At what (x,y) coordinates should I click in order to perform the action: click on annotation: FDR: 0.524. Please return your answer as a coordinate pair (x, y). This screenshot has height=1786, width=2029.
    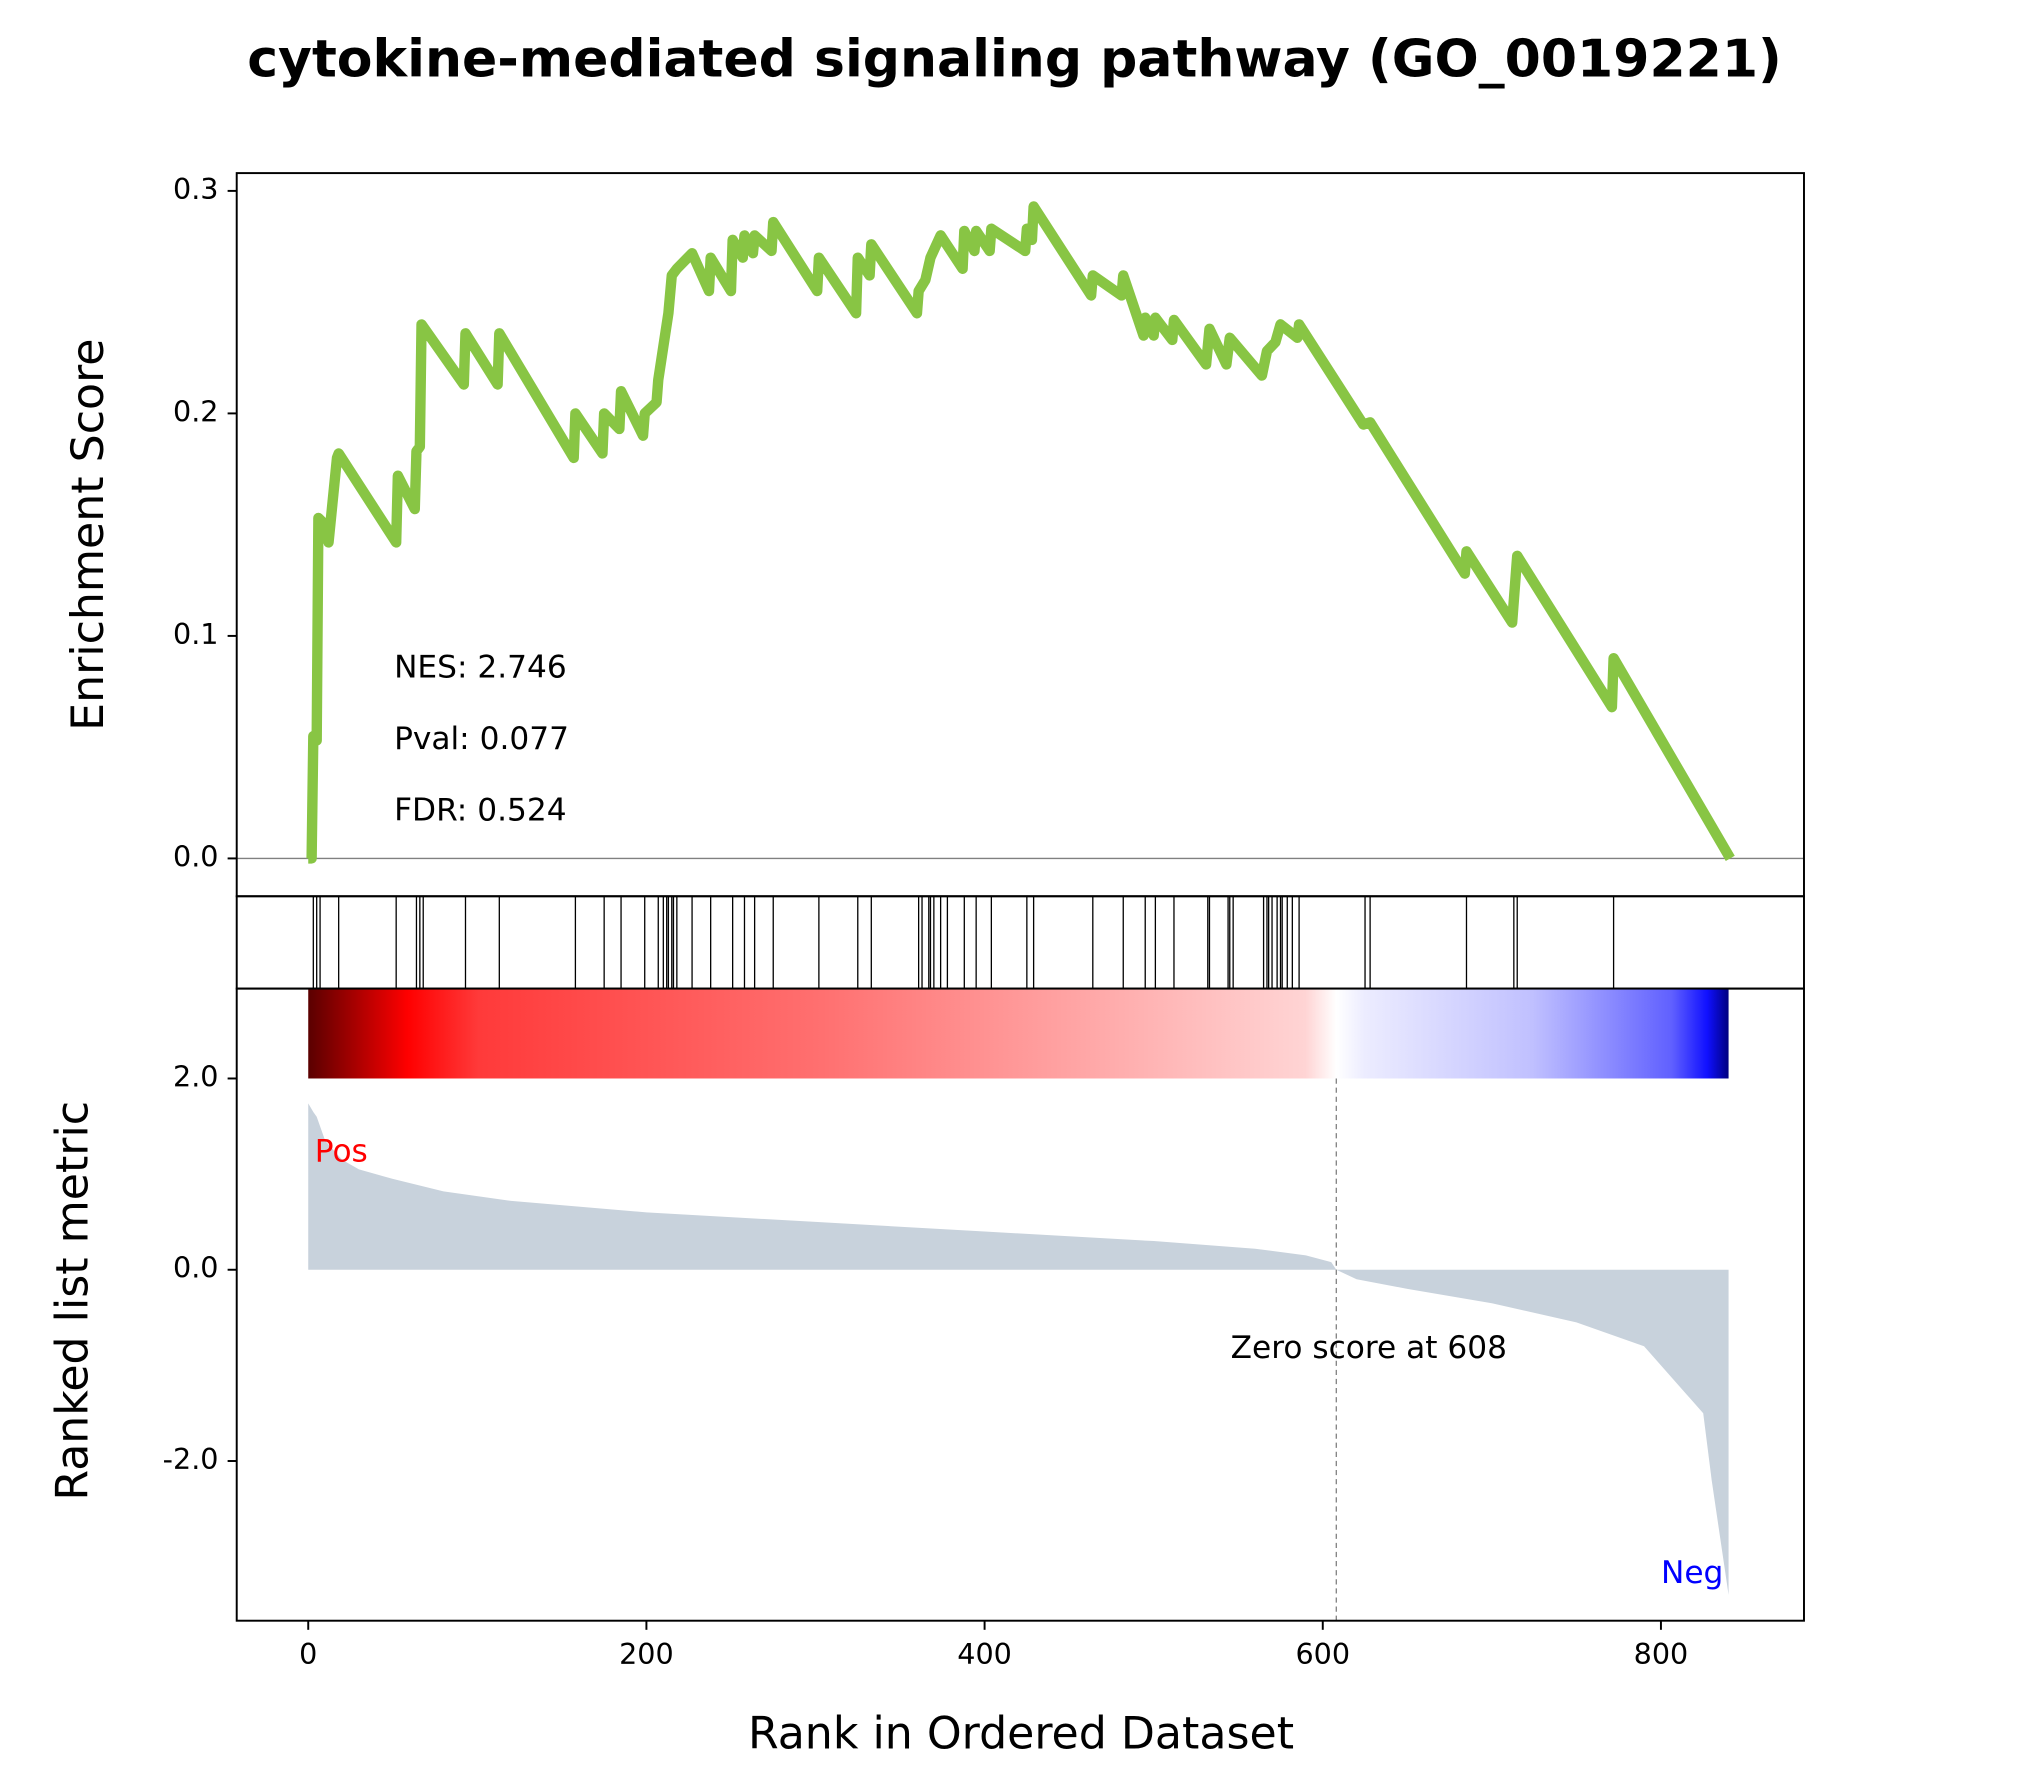
    Looking at the image, I should click on (480, 811).